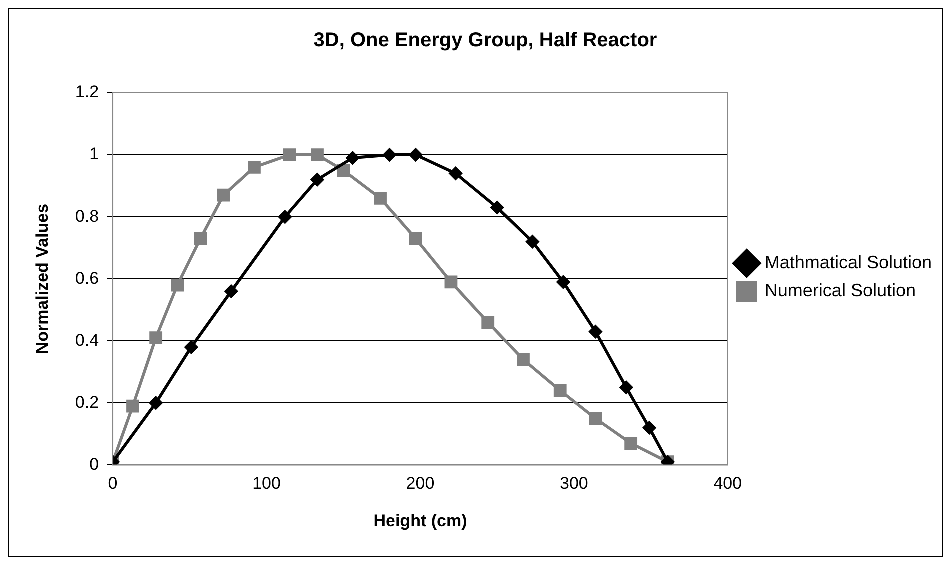 The width and height of the screenshot is (951, 565). I want to click on y-tick-label: 0, so click(95, 464).